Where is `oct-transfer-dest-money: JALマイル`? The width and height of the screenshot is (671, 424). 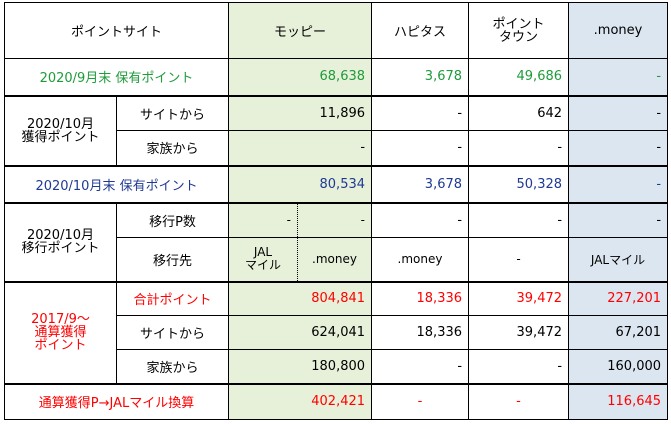 oct-transfer-dest-money: JALマイル is located at coordinates (618, 260).